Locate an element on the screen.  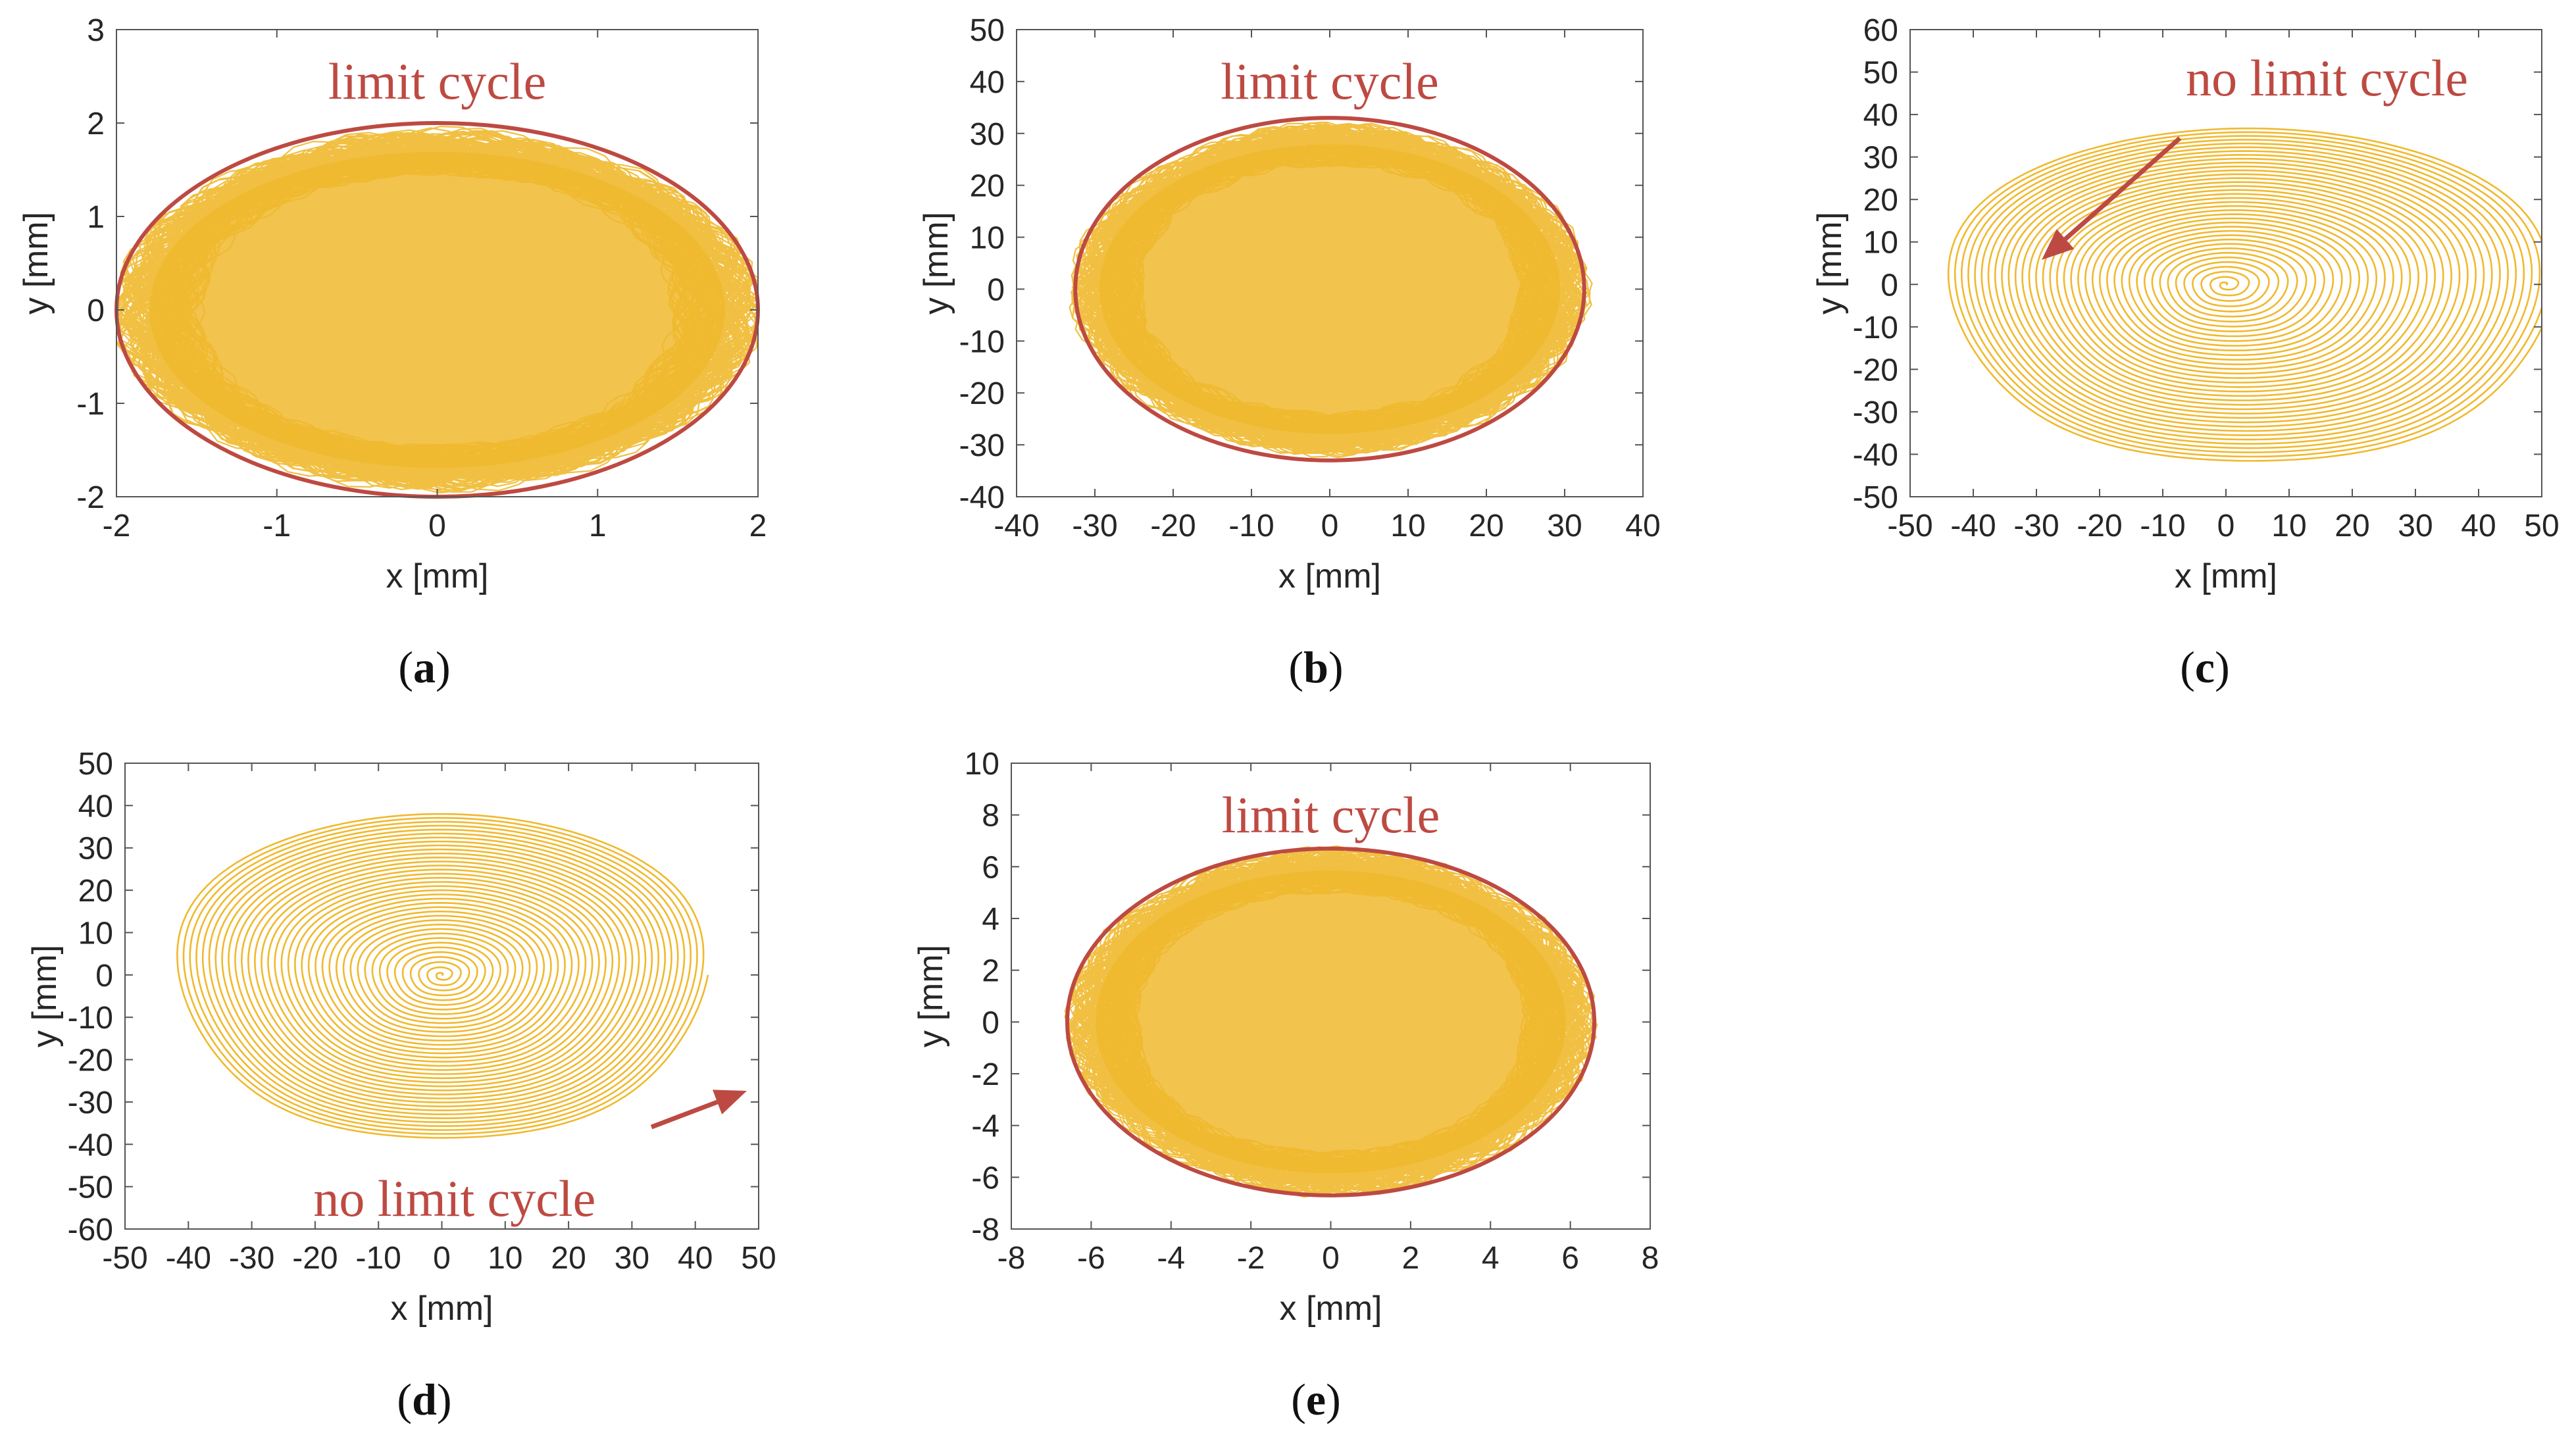
y-tick-label: -40 is located at coordinates (1875, 455).